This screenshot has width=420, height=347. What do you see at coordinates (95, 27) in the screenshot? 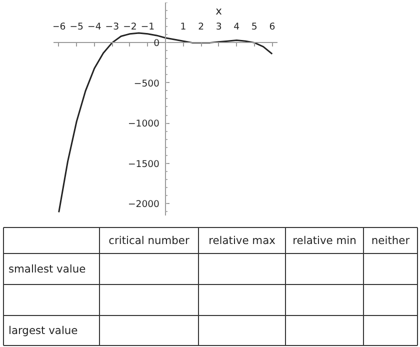
I see `x-tick-label: −4` at bounding box center [95, 27].